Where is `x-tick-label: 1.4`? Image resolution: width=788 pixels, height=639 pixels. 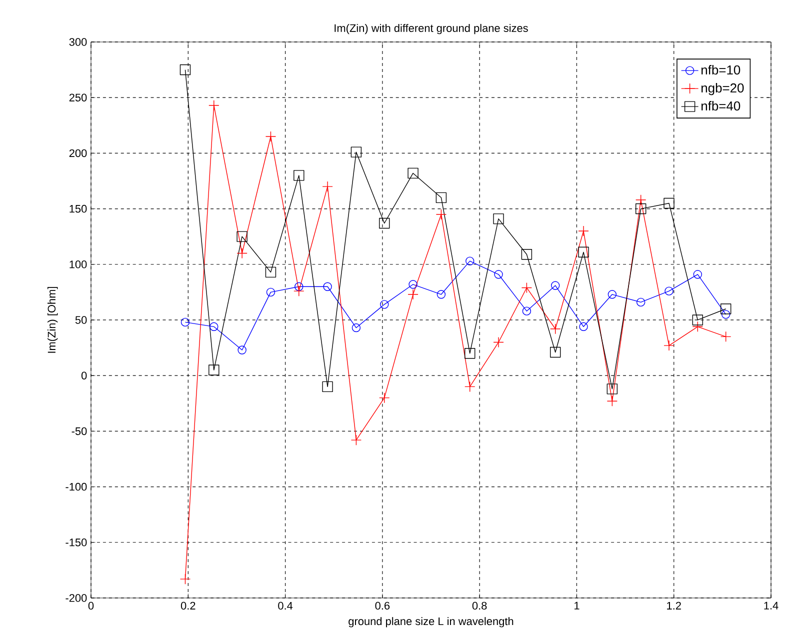 x-tick-label: 1.4 is located at coordinates (771, 606).